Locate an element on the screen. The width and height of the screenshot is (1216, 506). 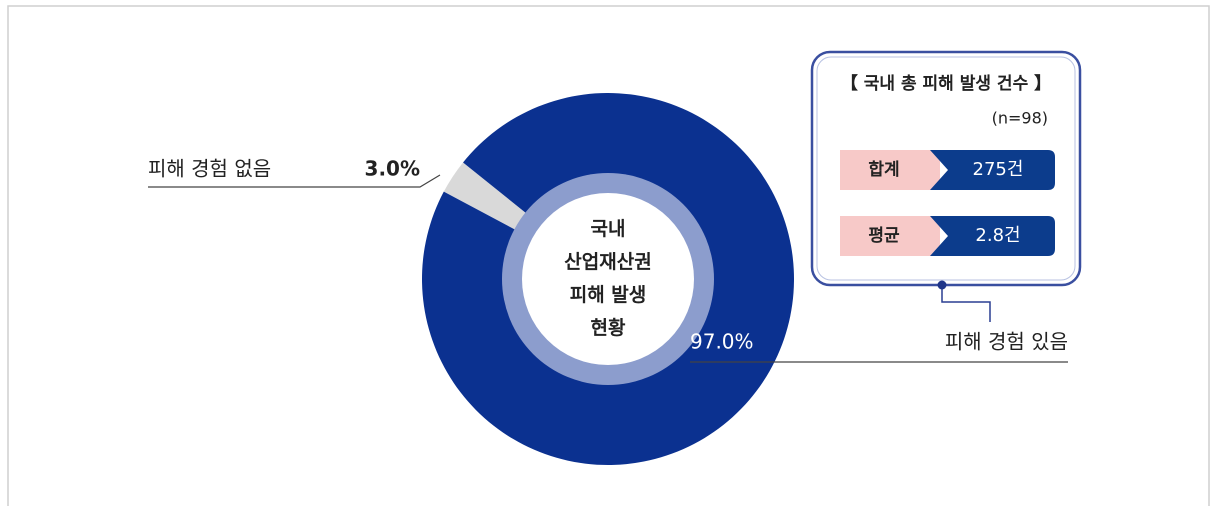
row-label: 합계 is located at coordinates (883, 169).